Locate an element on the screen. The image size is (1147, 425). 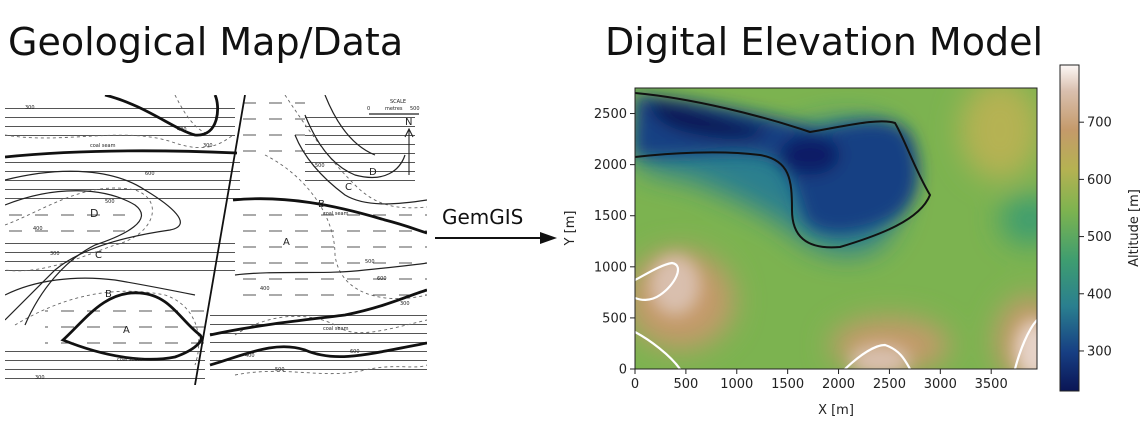
y-axis-label: Y [m] is located at coordinates (570, 229).